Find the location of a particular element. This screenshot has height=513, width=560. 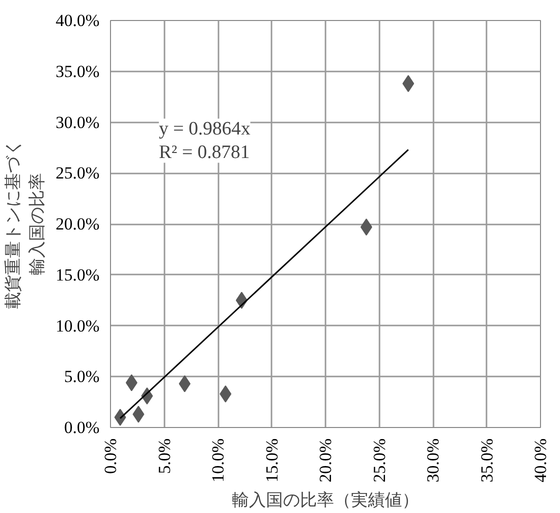

y-axis-title: 載貨重量トンに基づく輸入国の比率 is located at coordinates (26, 224).